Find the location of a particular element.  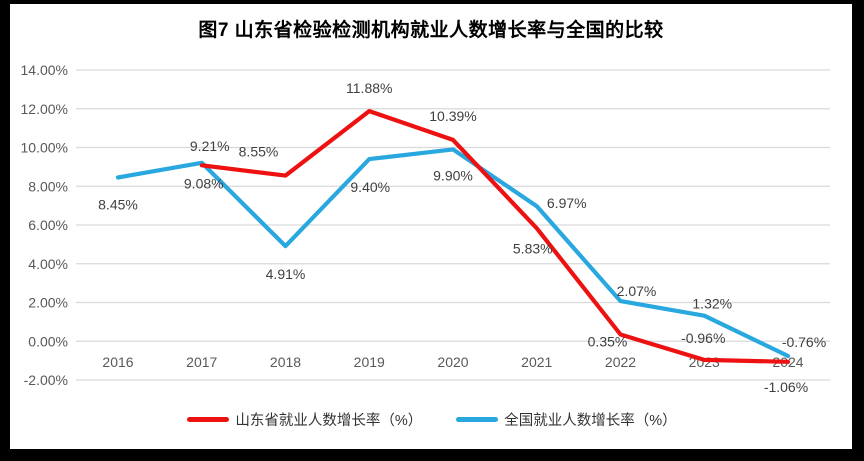

legend: 山东省就业人数增长率（%） 全国就业人数增长率（%） is located at coordinates (432, 419).